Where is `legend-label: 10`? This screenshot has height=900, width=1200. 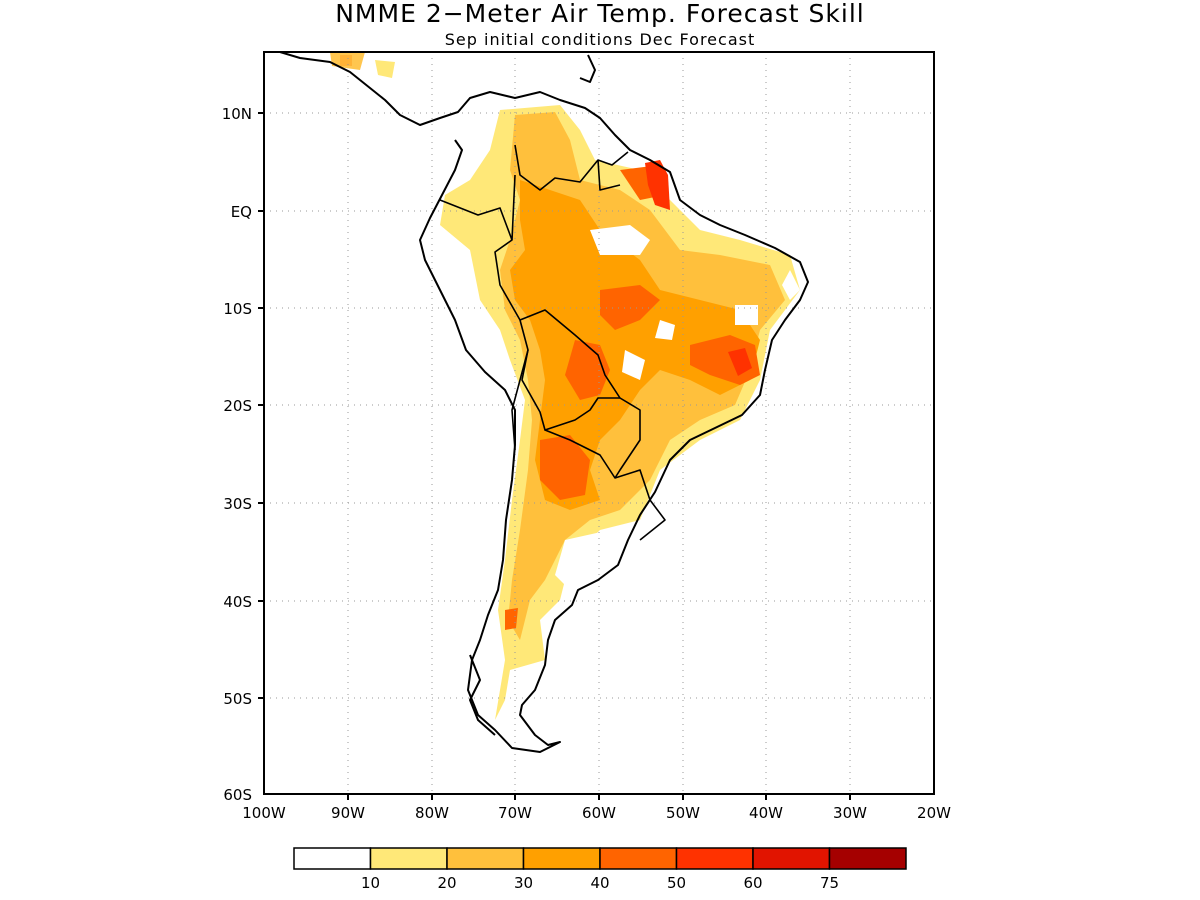
legend-label: 10 is located at coordinates (370, 883).